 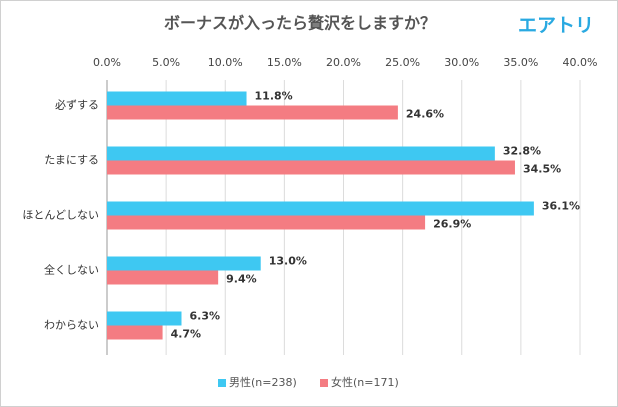 What do you see at coordinates (60, 215) in the screenshot?
I see `y-tick-label: ほとんどしない` at bounding box center [60, 215].